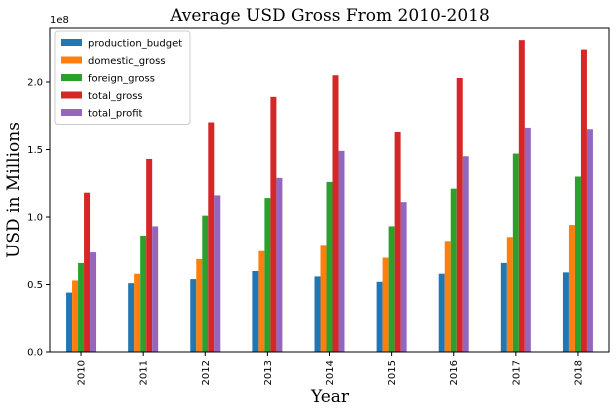 Image resolution: width=616 pixels, height=413 pixels. I want to click on bar-domestic-gross-2016, so click(447, 296).